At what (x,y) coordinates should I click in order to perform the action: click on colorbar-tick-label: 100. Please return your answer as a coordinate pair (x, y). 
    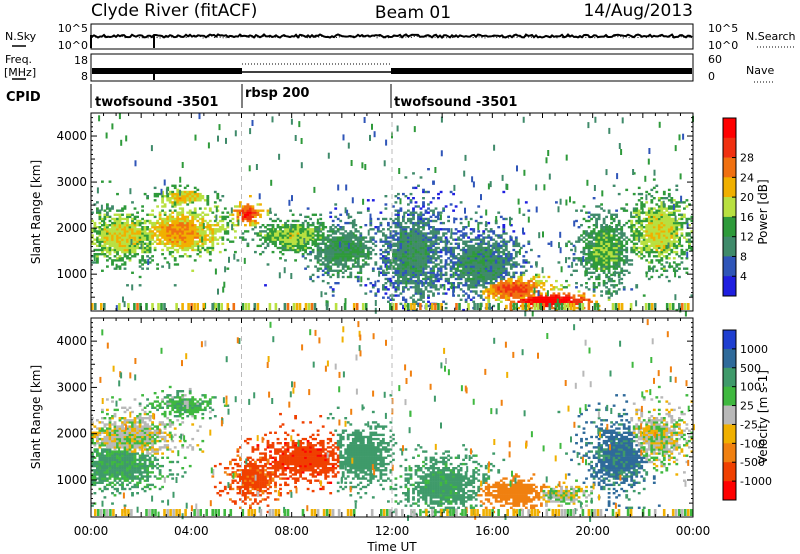
    Looking at the image, I should click on (750, 387).